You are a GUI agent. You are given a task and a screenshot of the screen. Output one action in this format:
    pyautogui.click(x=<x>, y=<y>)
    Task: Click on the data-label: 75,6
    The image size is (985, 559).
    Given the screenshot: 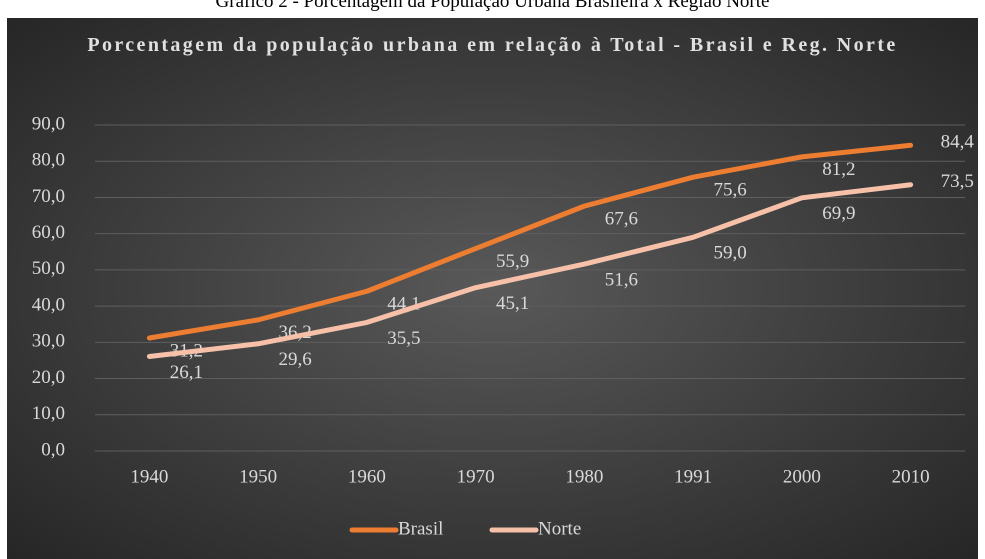 What is the action you would take?
    pyautogui.click(x=730, y=190)
    